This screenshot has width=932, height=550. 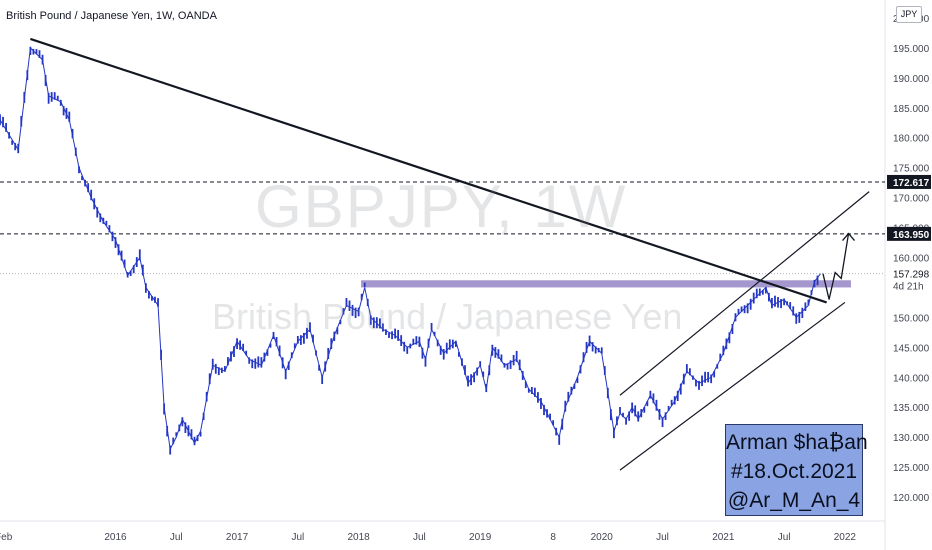 What do you see at coordinates (911, 49) in the screenshot?
I see `y-tick-label: 195.000` at bounding box center [911, 49].